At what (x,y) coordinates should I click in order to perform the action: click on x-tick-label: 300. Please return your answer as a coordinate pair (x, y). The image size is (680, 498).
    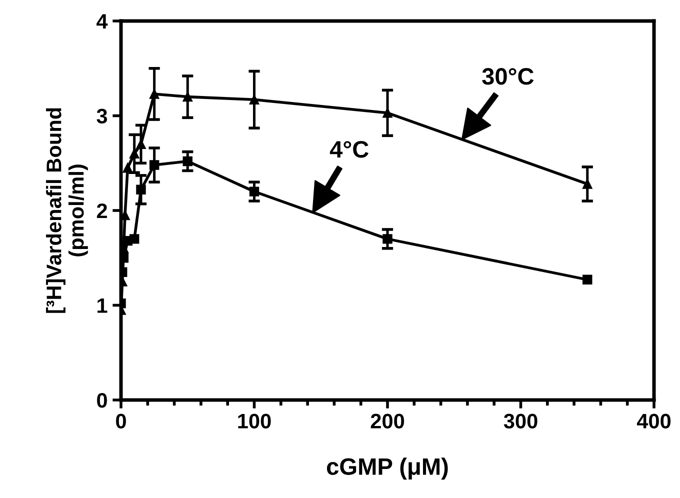
    Looking at the image, I should click on (521, 421).